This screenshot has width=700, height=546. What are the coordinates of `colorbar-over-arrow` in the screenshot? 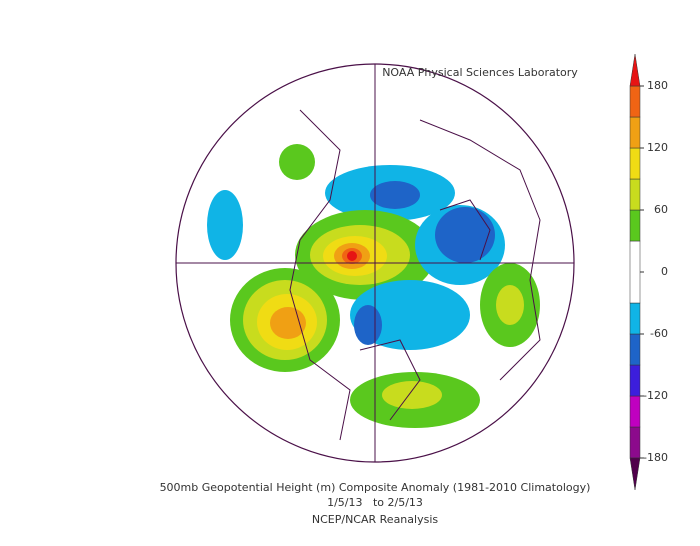 It's located at (635, 70).